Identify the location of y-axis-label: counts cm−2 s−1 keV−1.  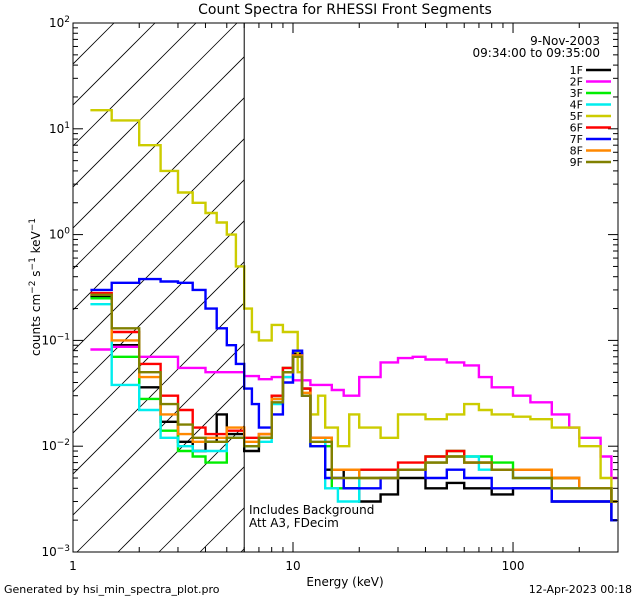
(35, 287).